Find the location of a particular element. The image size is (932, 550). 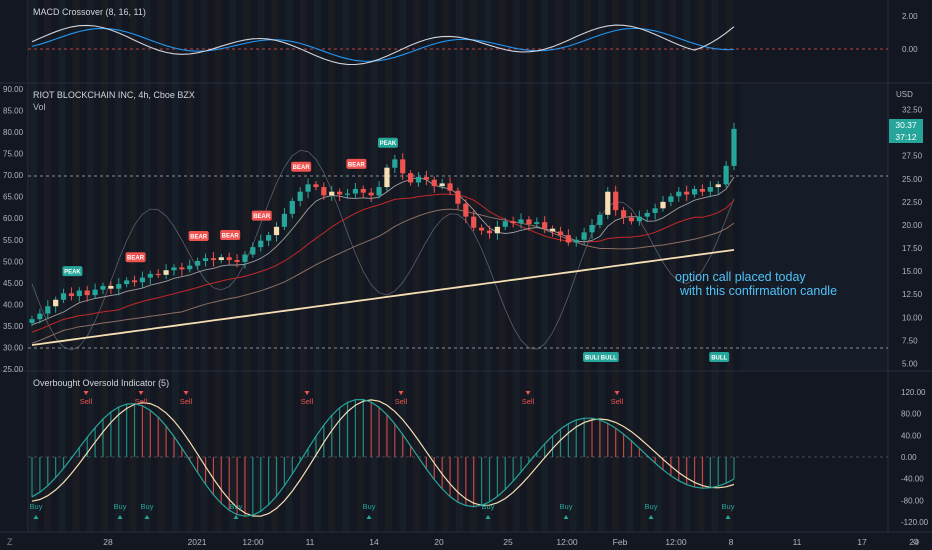

right-axis-tick: 22.50 is located at coordinates (912, 202).